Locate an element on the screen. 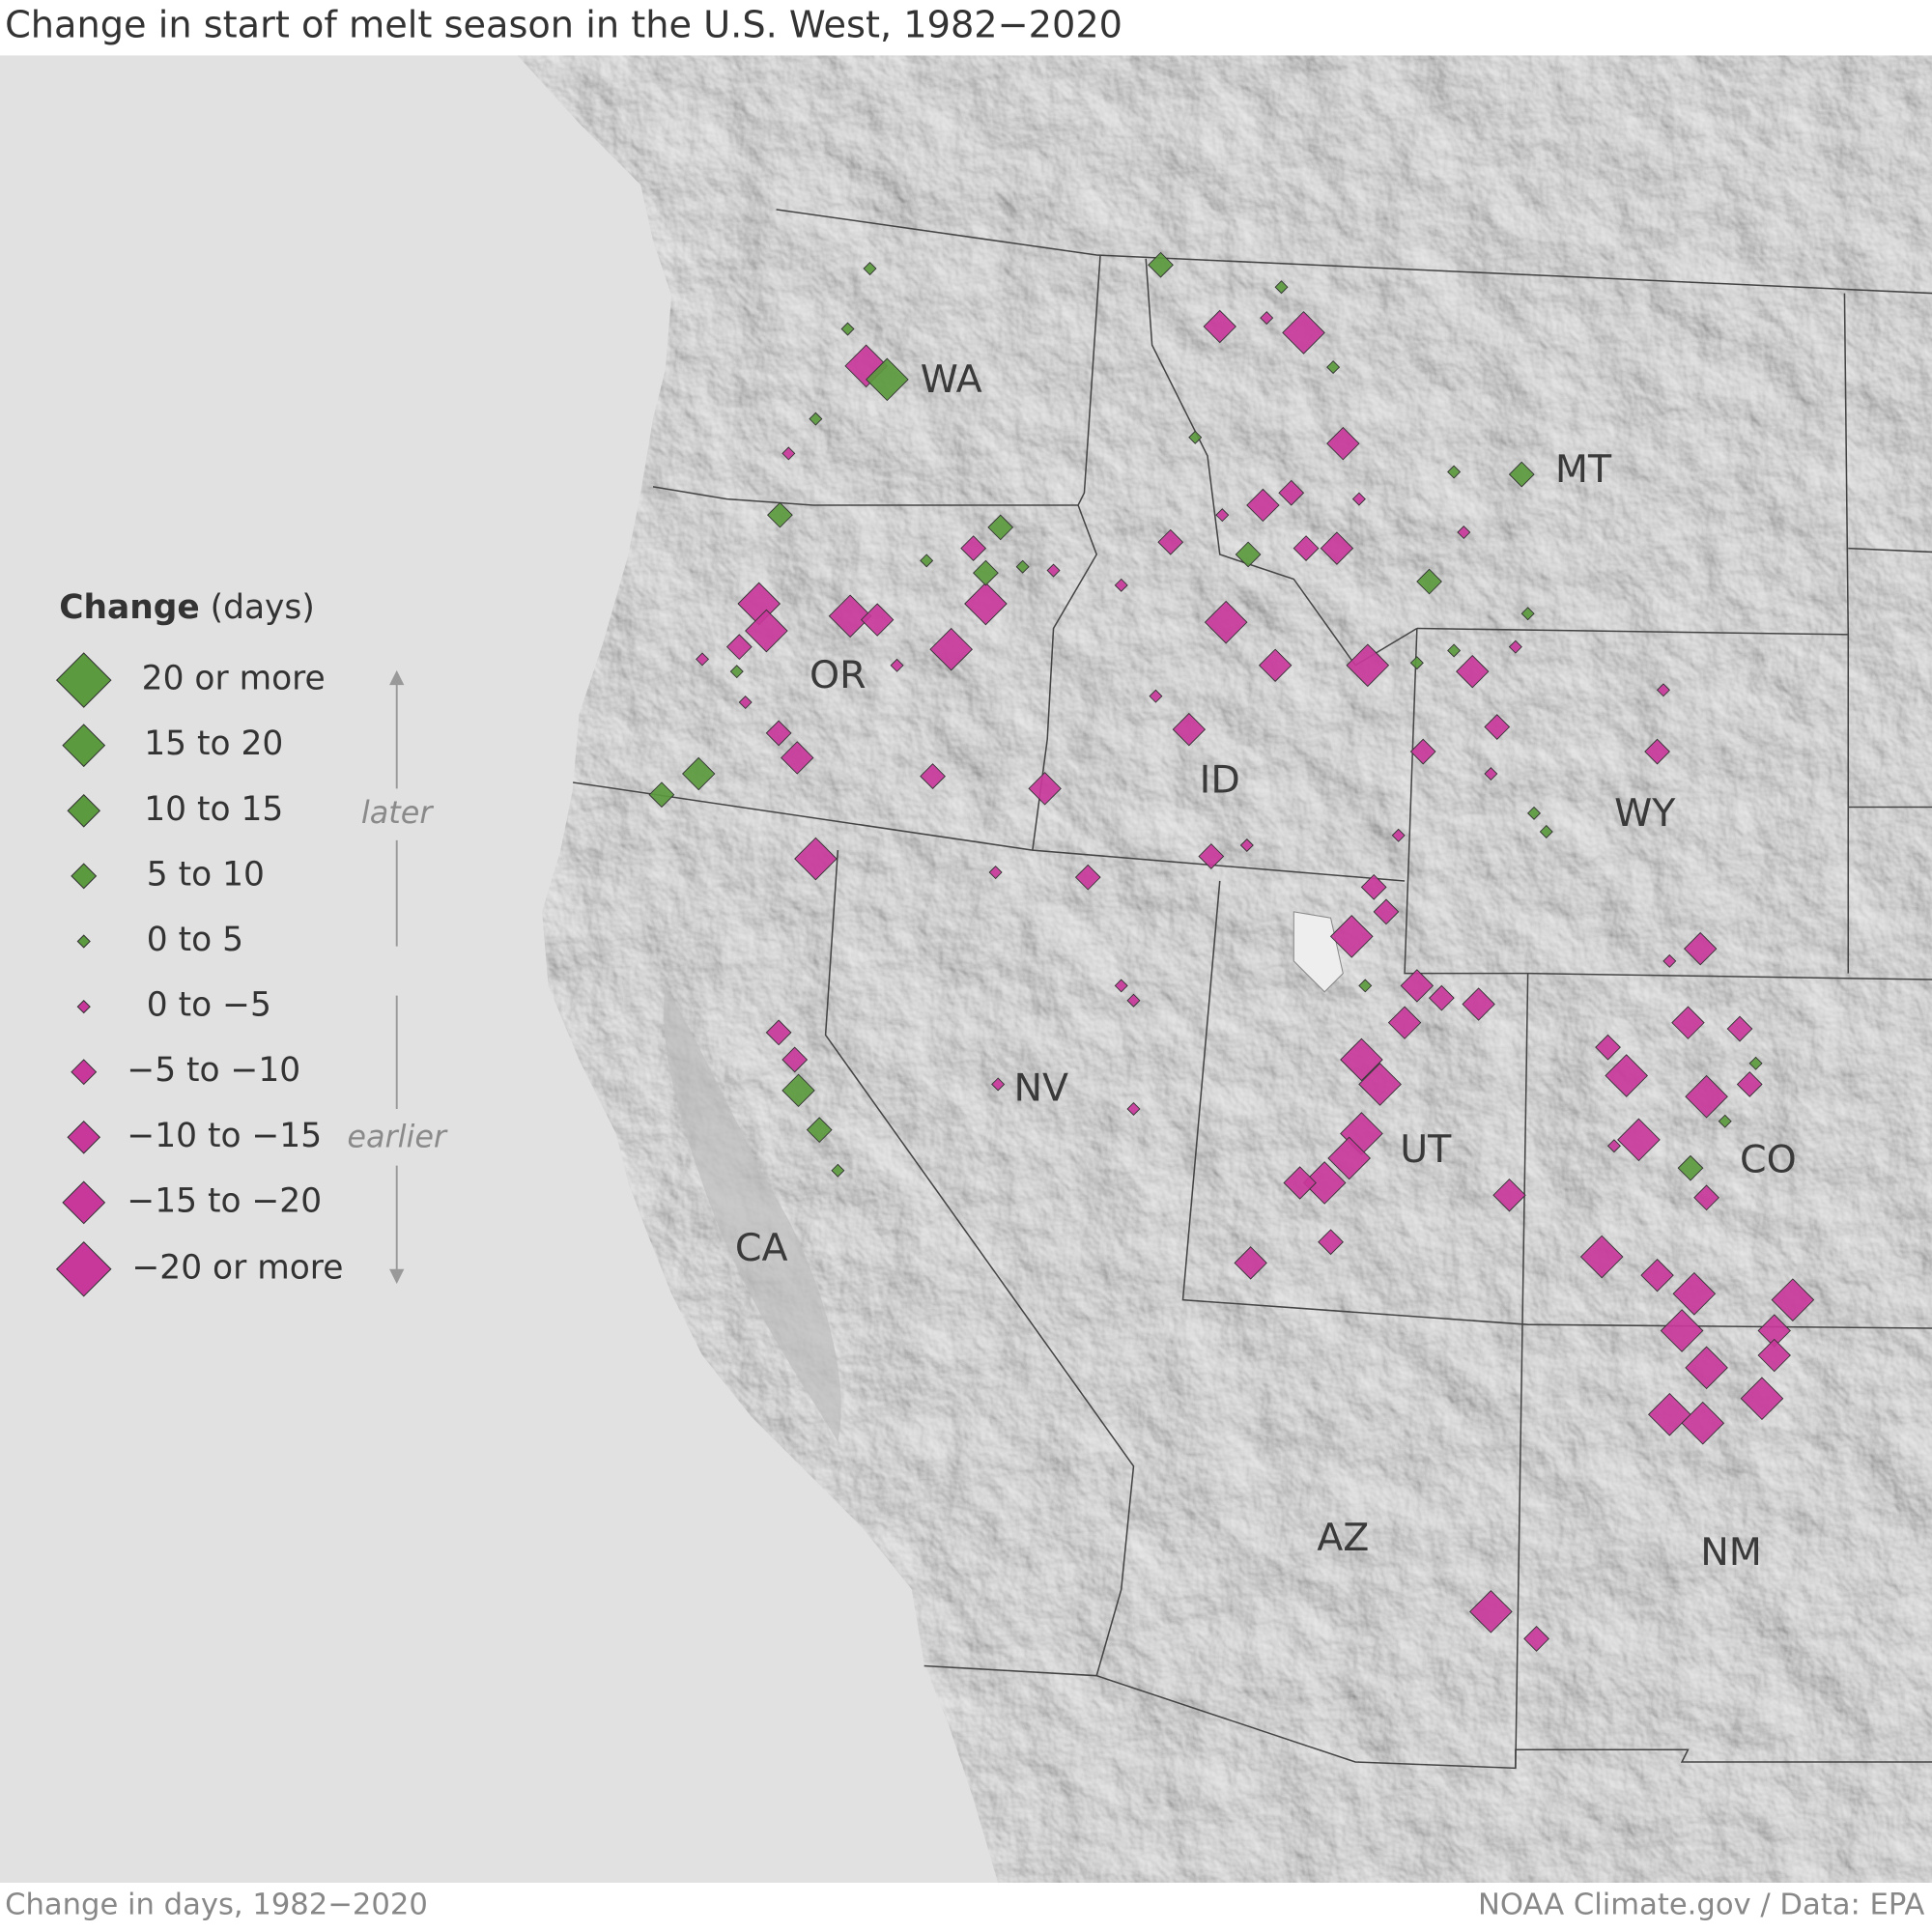 The height and width of the screenshot is (1932, 1932). central-valley is located at coordinates (752, 1213).